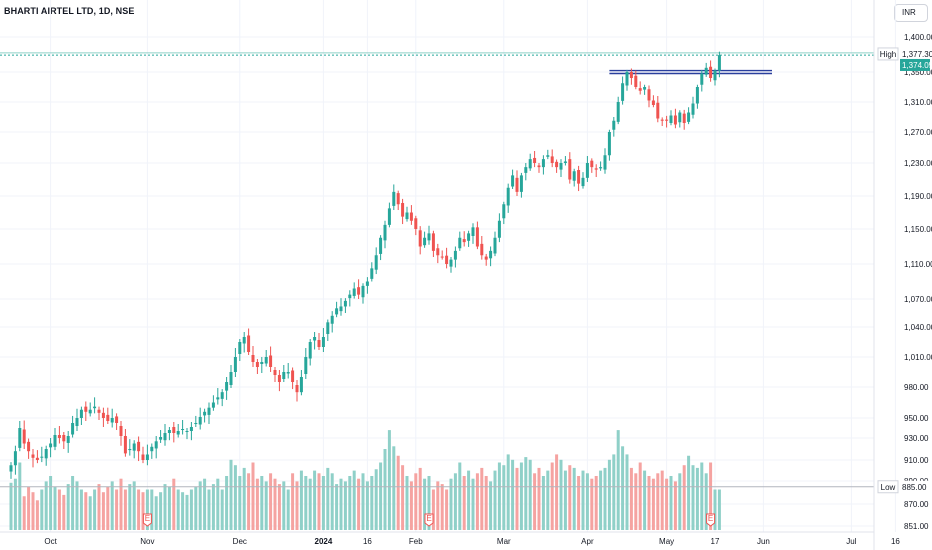 The width and height of the screenshot is (932, 550). I want to click on x-tick-label: Apr, so click(587, 541).